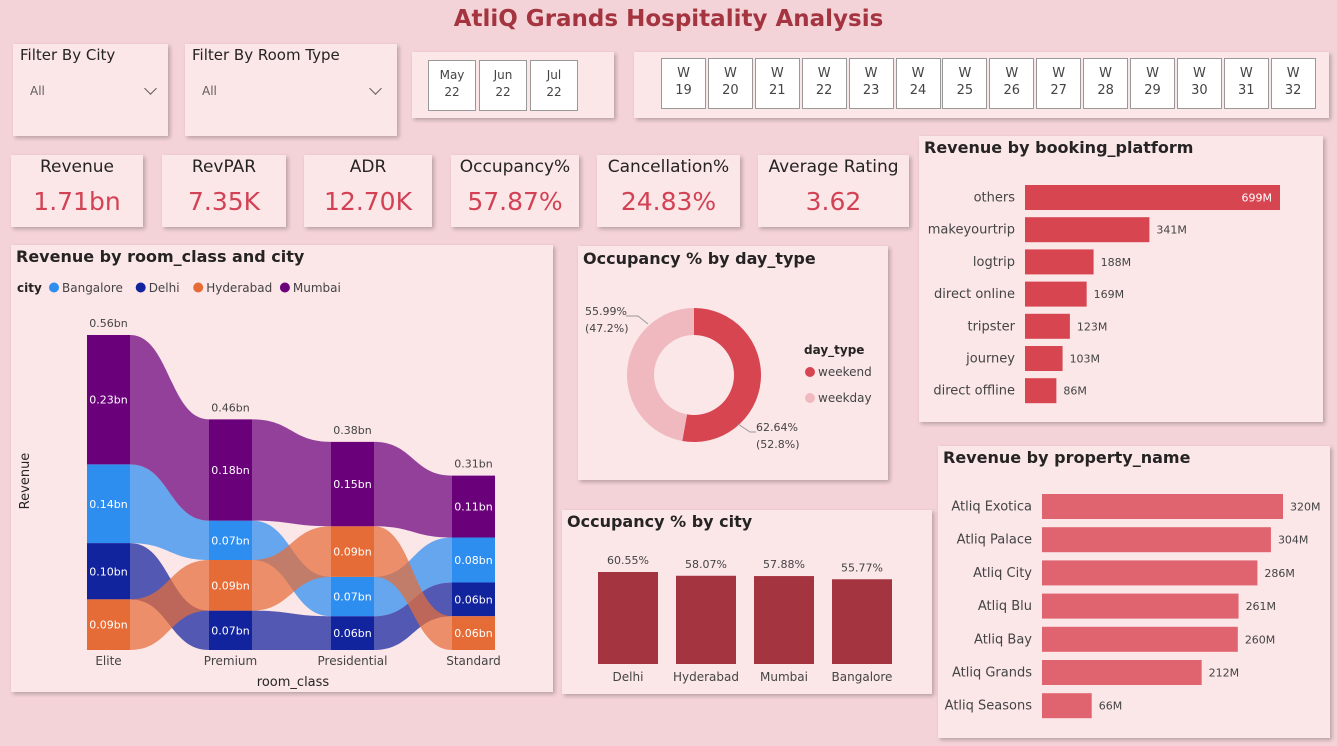  I want to click on segment-label: 0.09bn, so click(108, 625).